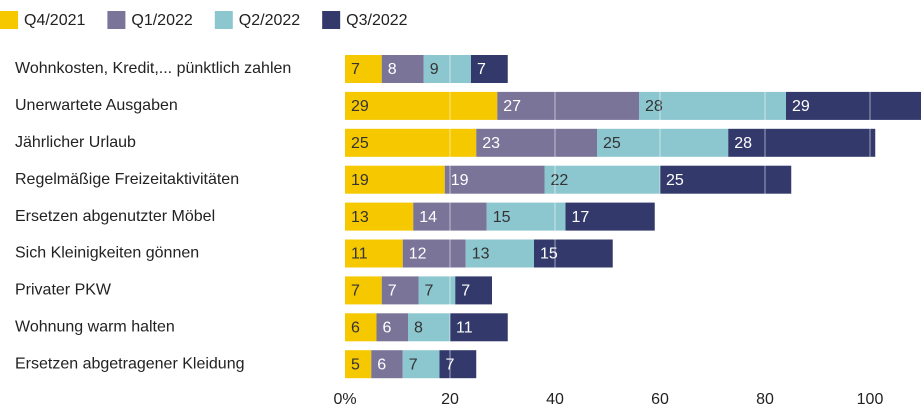 This screenshot has width=921, height=408. What do you see at coordinates (418, 254) in the screenshot?
I see `value-label: 12` at bounding box center [418, 254].